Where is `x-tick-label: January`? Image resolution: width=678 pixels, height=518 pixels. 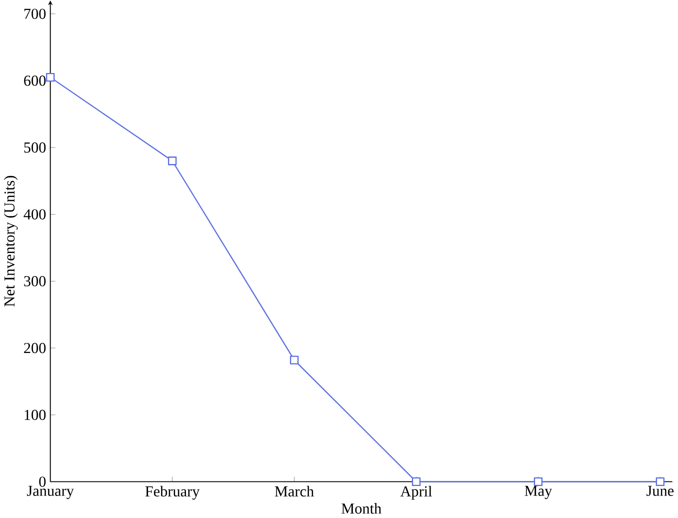 x-tick-label: January is located at coordinates (50, 493).